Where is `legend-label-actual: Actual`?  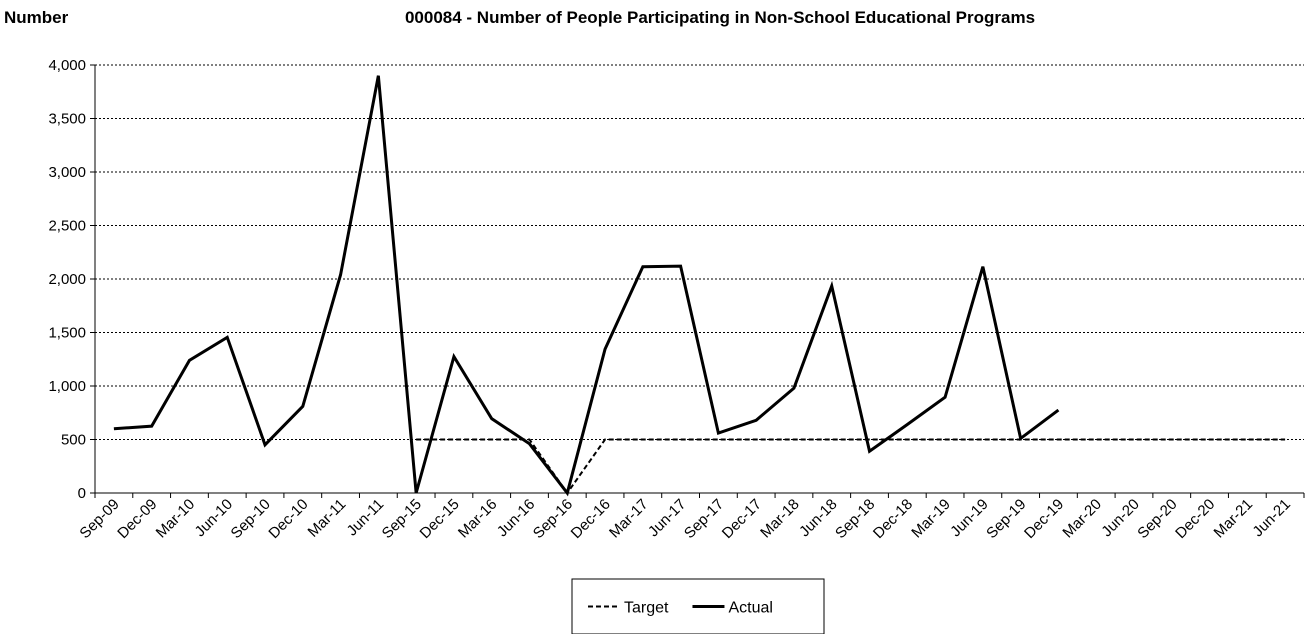 legend-label-actual: Actual is located at coordinates (750, 608).